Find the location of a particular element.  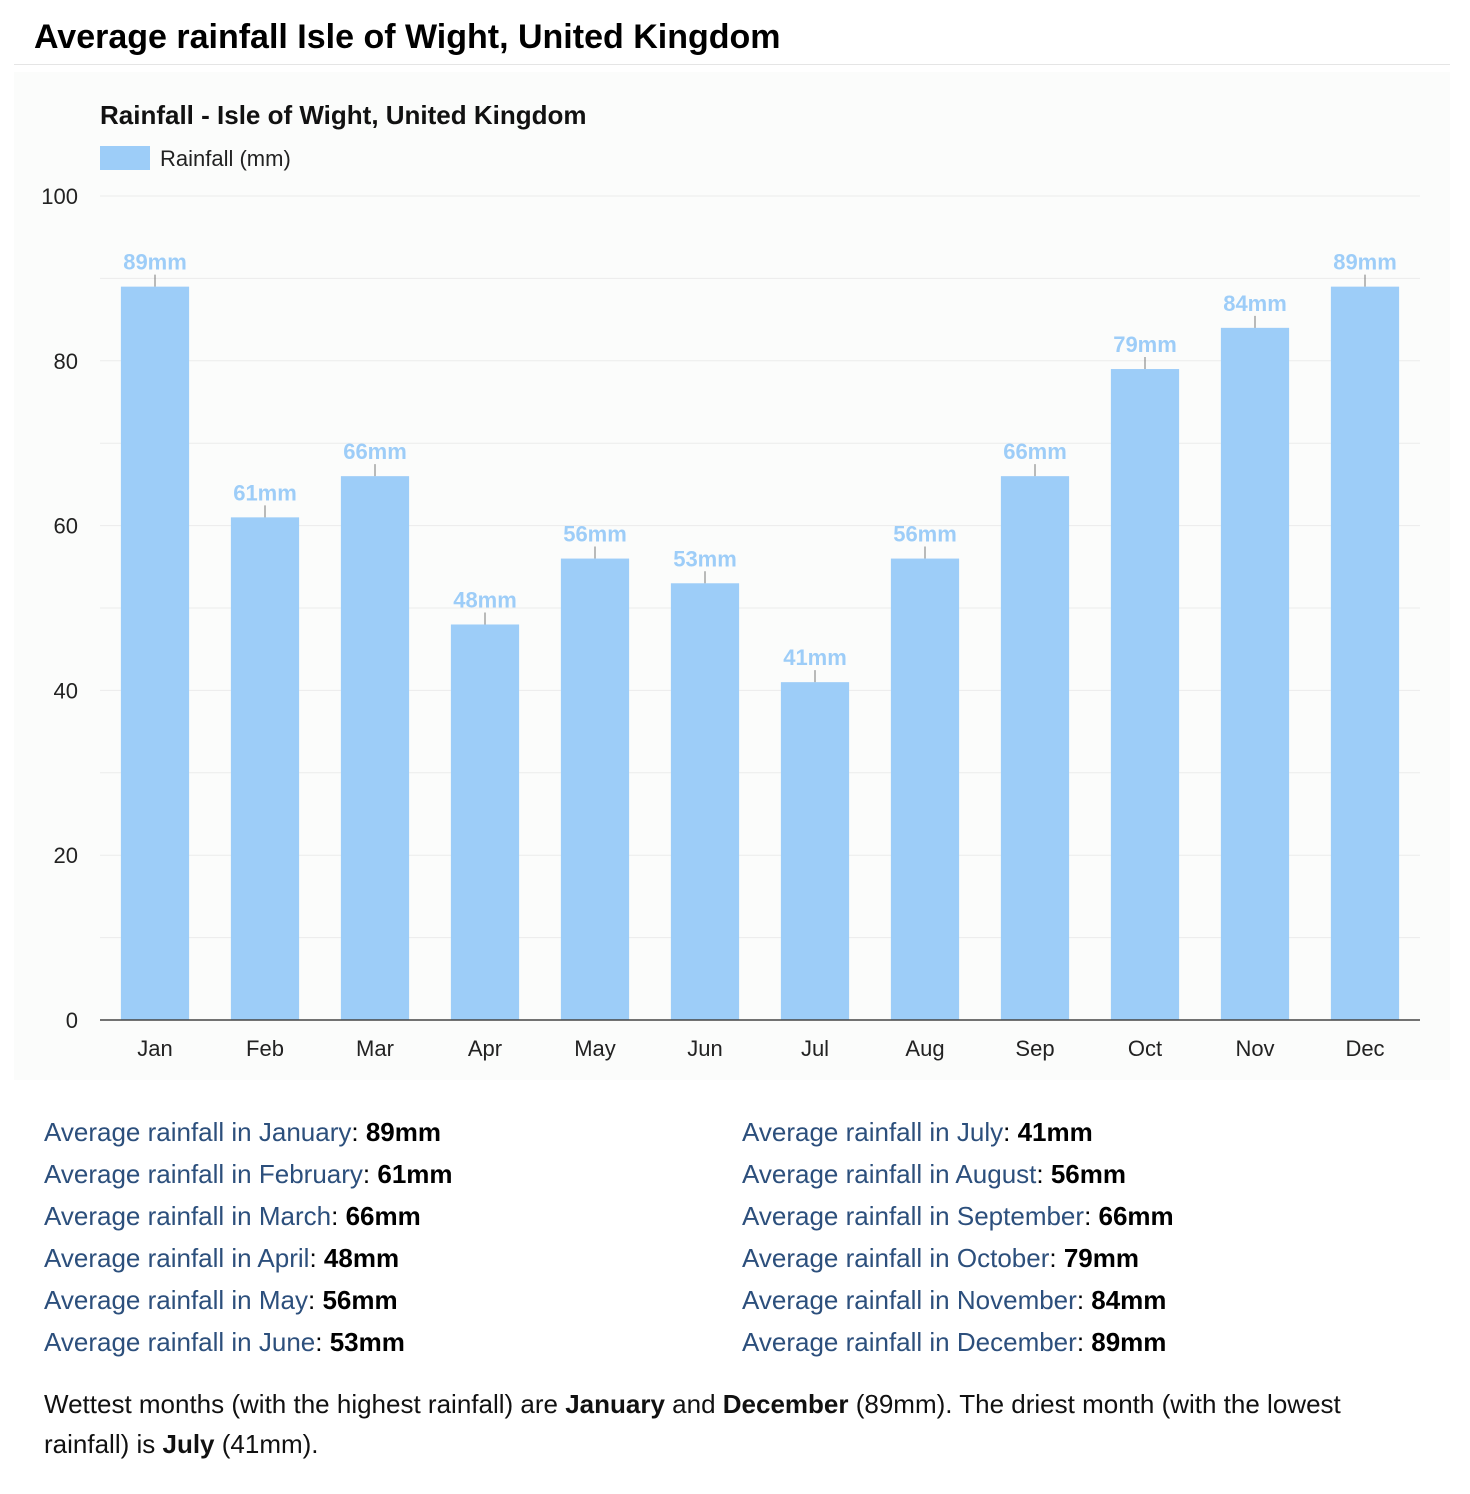

y-tick-label: 40 is located at coordinates (66, 690).